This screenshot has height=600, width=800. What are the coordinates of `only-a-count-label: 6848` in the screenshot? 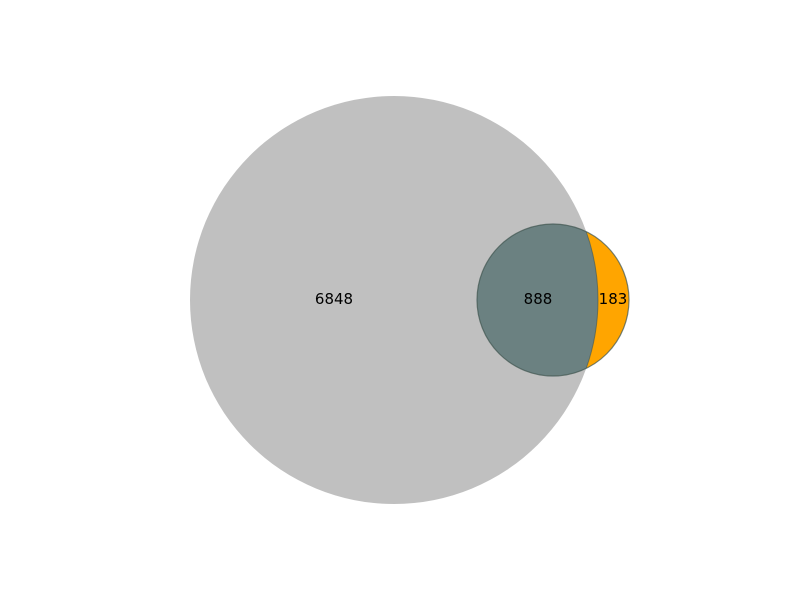 It's located at (334, 299).